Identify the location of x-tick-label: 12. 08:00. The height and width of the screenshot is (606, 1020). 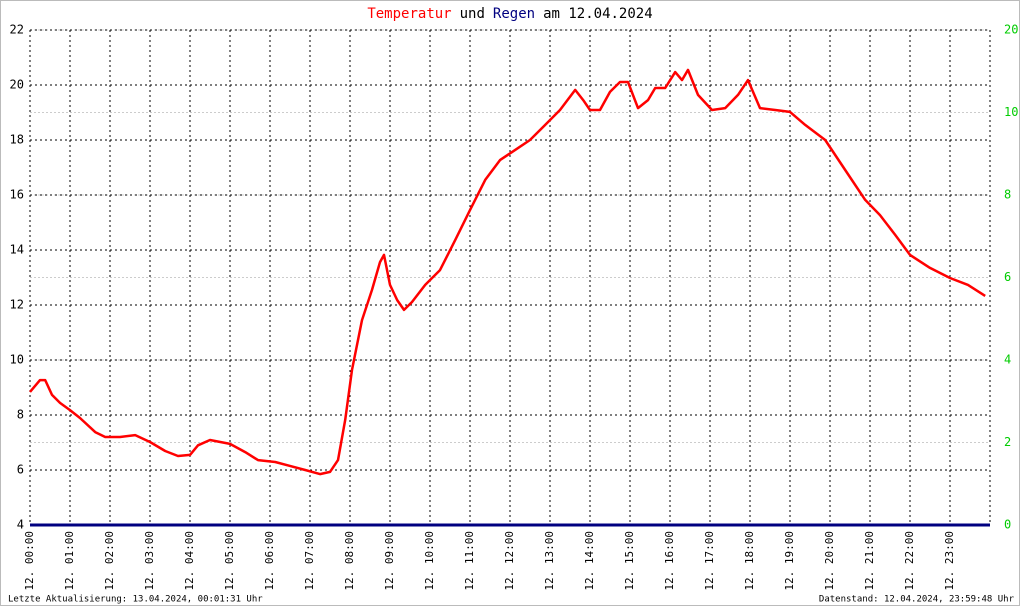
(349, 561).